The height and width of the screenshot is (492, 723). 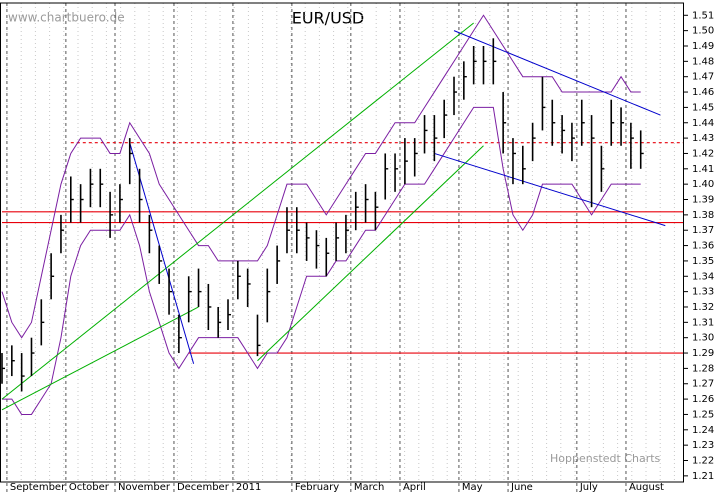 What do you see at coordinates (703, 292) in the screenshot?
I see `y-tick-label: 1.33` at bounding box center [703, 292].